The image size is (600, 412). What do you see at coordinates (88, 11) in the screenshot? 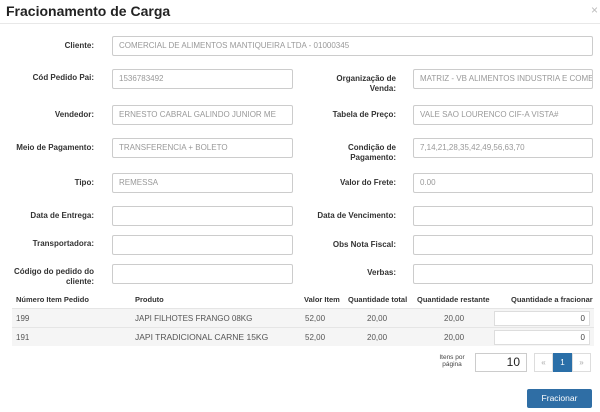
I see `modal-title: Fracionamento de Carga` at bounding box center [88, 11].